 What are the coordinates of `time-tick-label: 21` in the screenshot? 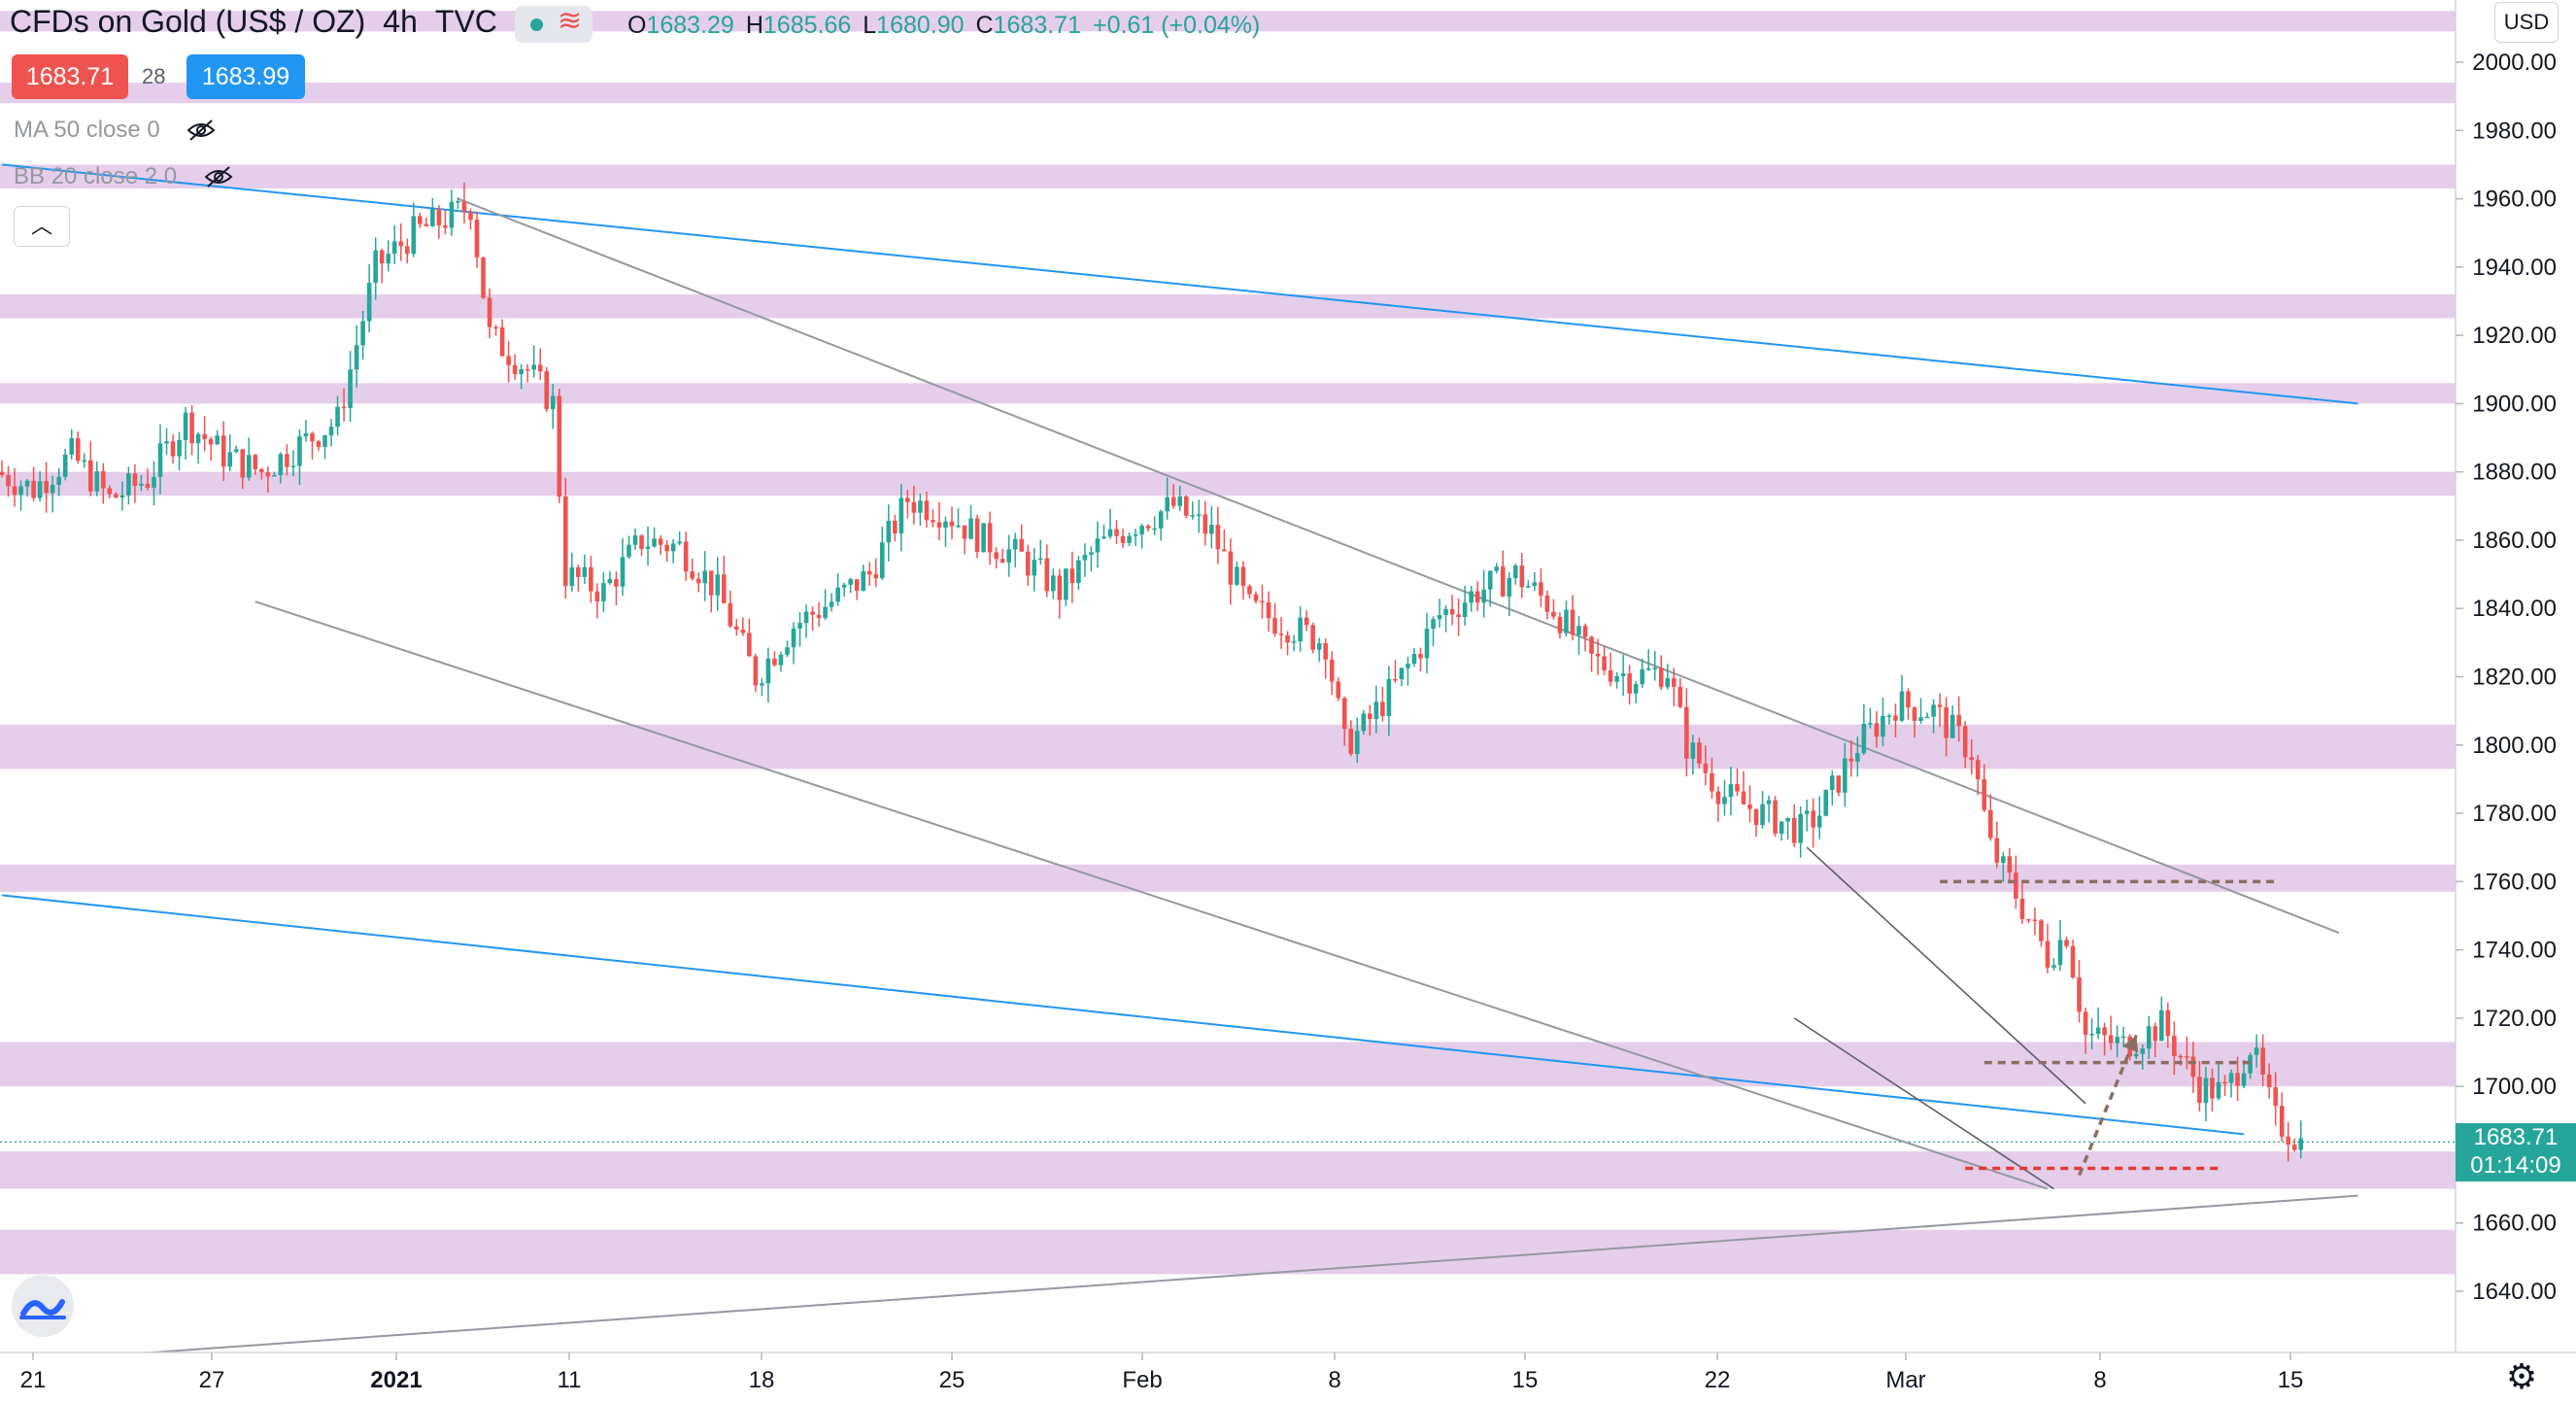 It's located at (33, 1380).